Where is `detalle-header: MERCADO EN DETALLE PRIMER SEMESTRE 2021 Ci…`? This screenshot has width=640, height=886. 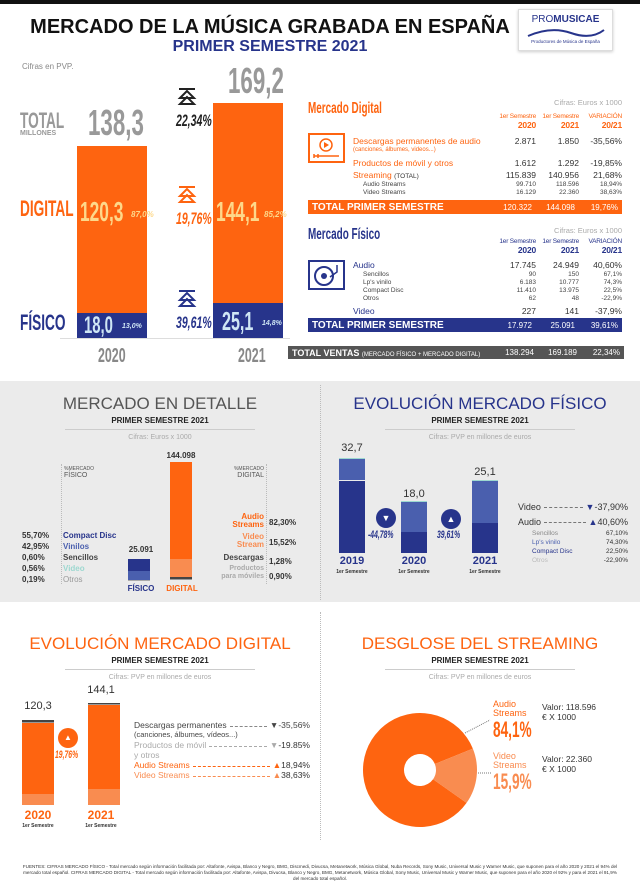 detalle-header: MERCADO EN DETALLE PRIMER SEMESTRE 2021 Ci… is located at coordinates (160, 417).